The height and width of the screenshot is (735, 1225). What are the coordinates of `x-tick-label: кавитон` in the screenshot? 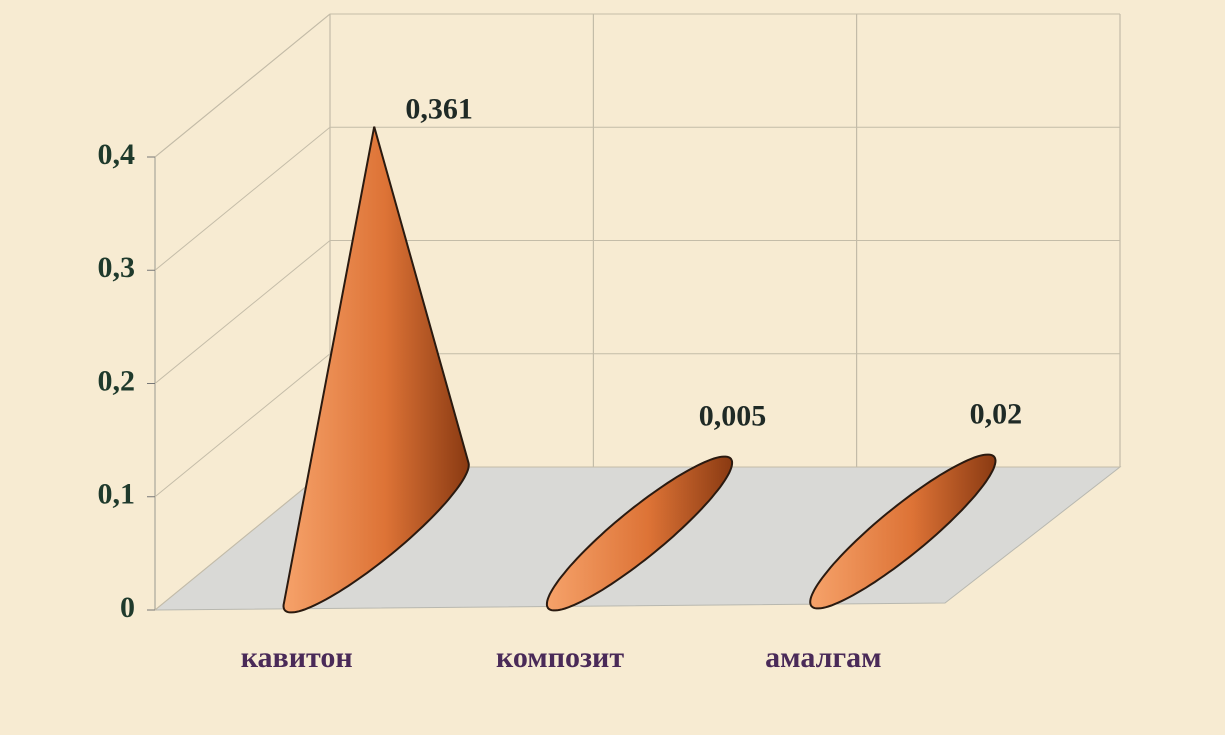 It's located at (297, 657).